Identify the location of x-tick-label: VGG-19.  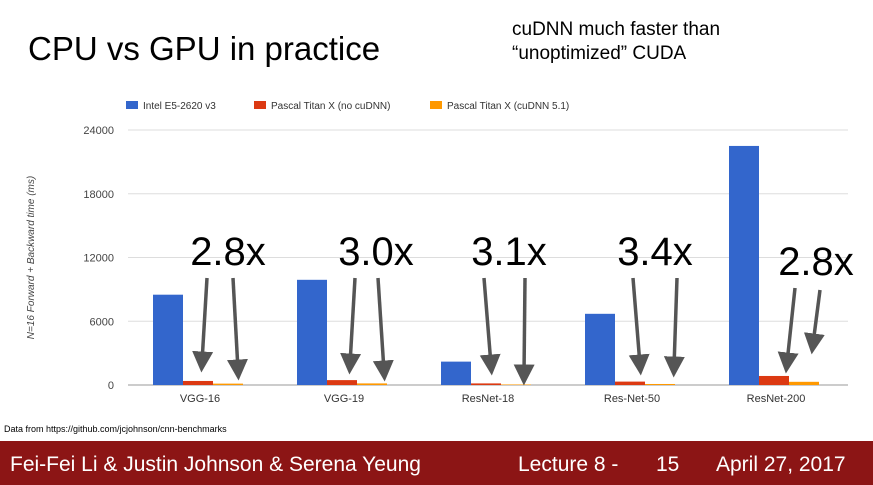
(344, 399).